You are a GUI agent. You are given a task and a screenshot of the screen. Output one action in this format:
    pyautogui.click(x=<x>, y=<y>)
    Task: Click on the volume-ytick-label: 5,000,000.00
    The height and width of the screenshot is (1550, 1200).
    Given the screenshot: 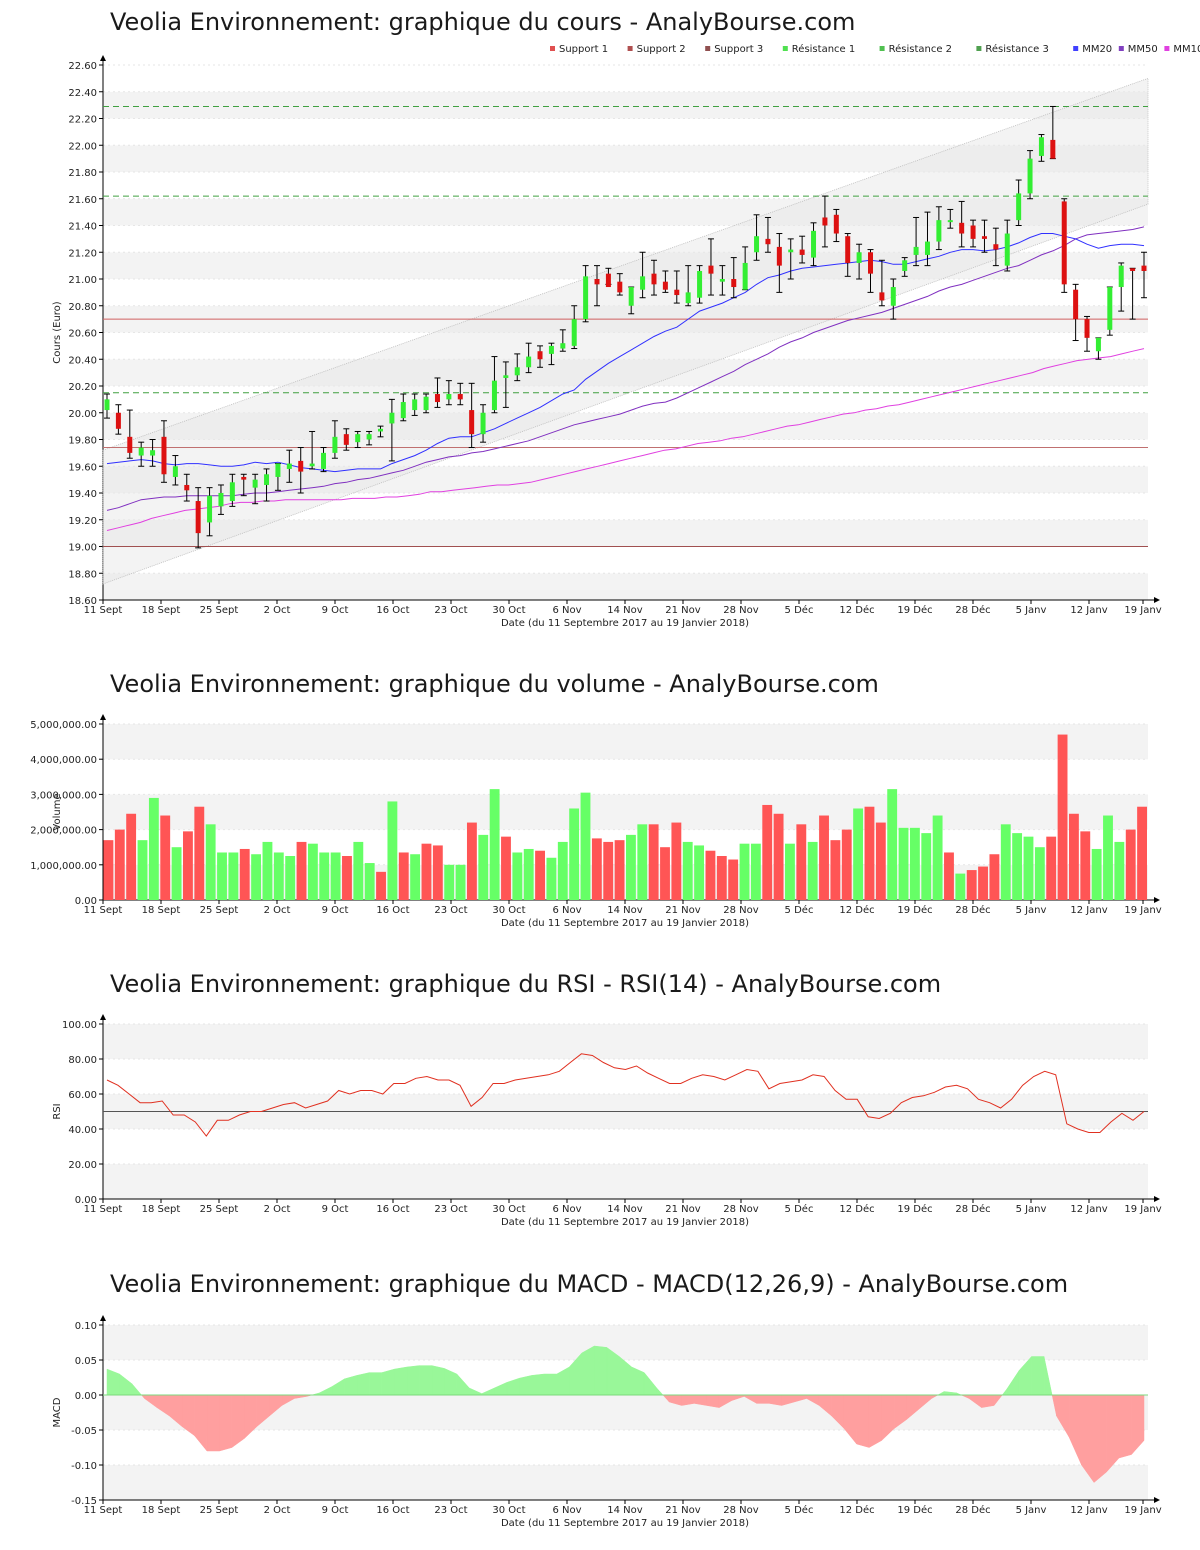 What is the action you would take?
    pyautogui.click(x=63, y=725)
    